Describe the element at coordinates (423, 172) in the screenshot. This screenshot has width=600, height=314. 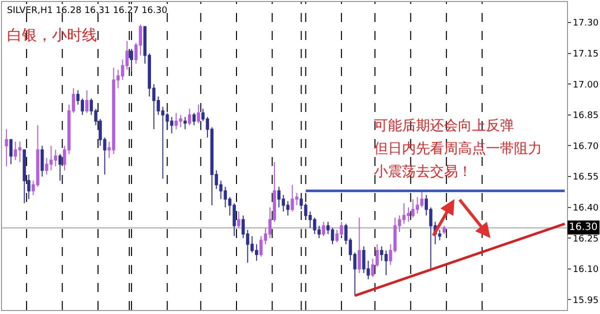
I see `annotation: 小震荡去交易！` at that location.